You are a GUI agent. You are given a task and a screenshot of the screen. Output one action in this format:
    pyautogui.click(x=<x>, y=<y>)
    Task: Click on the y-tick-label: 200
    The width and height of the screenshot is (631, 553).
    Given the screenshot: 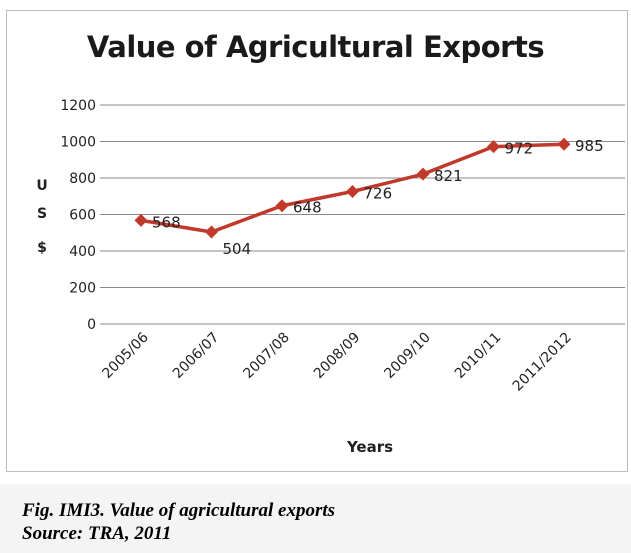 What is the action you would take?
    pyautogui.click(x=82, y=289)
    